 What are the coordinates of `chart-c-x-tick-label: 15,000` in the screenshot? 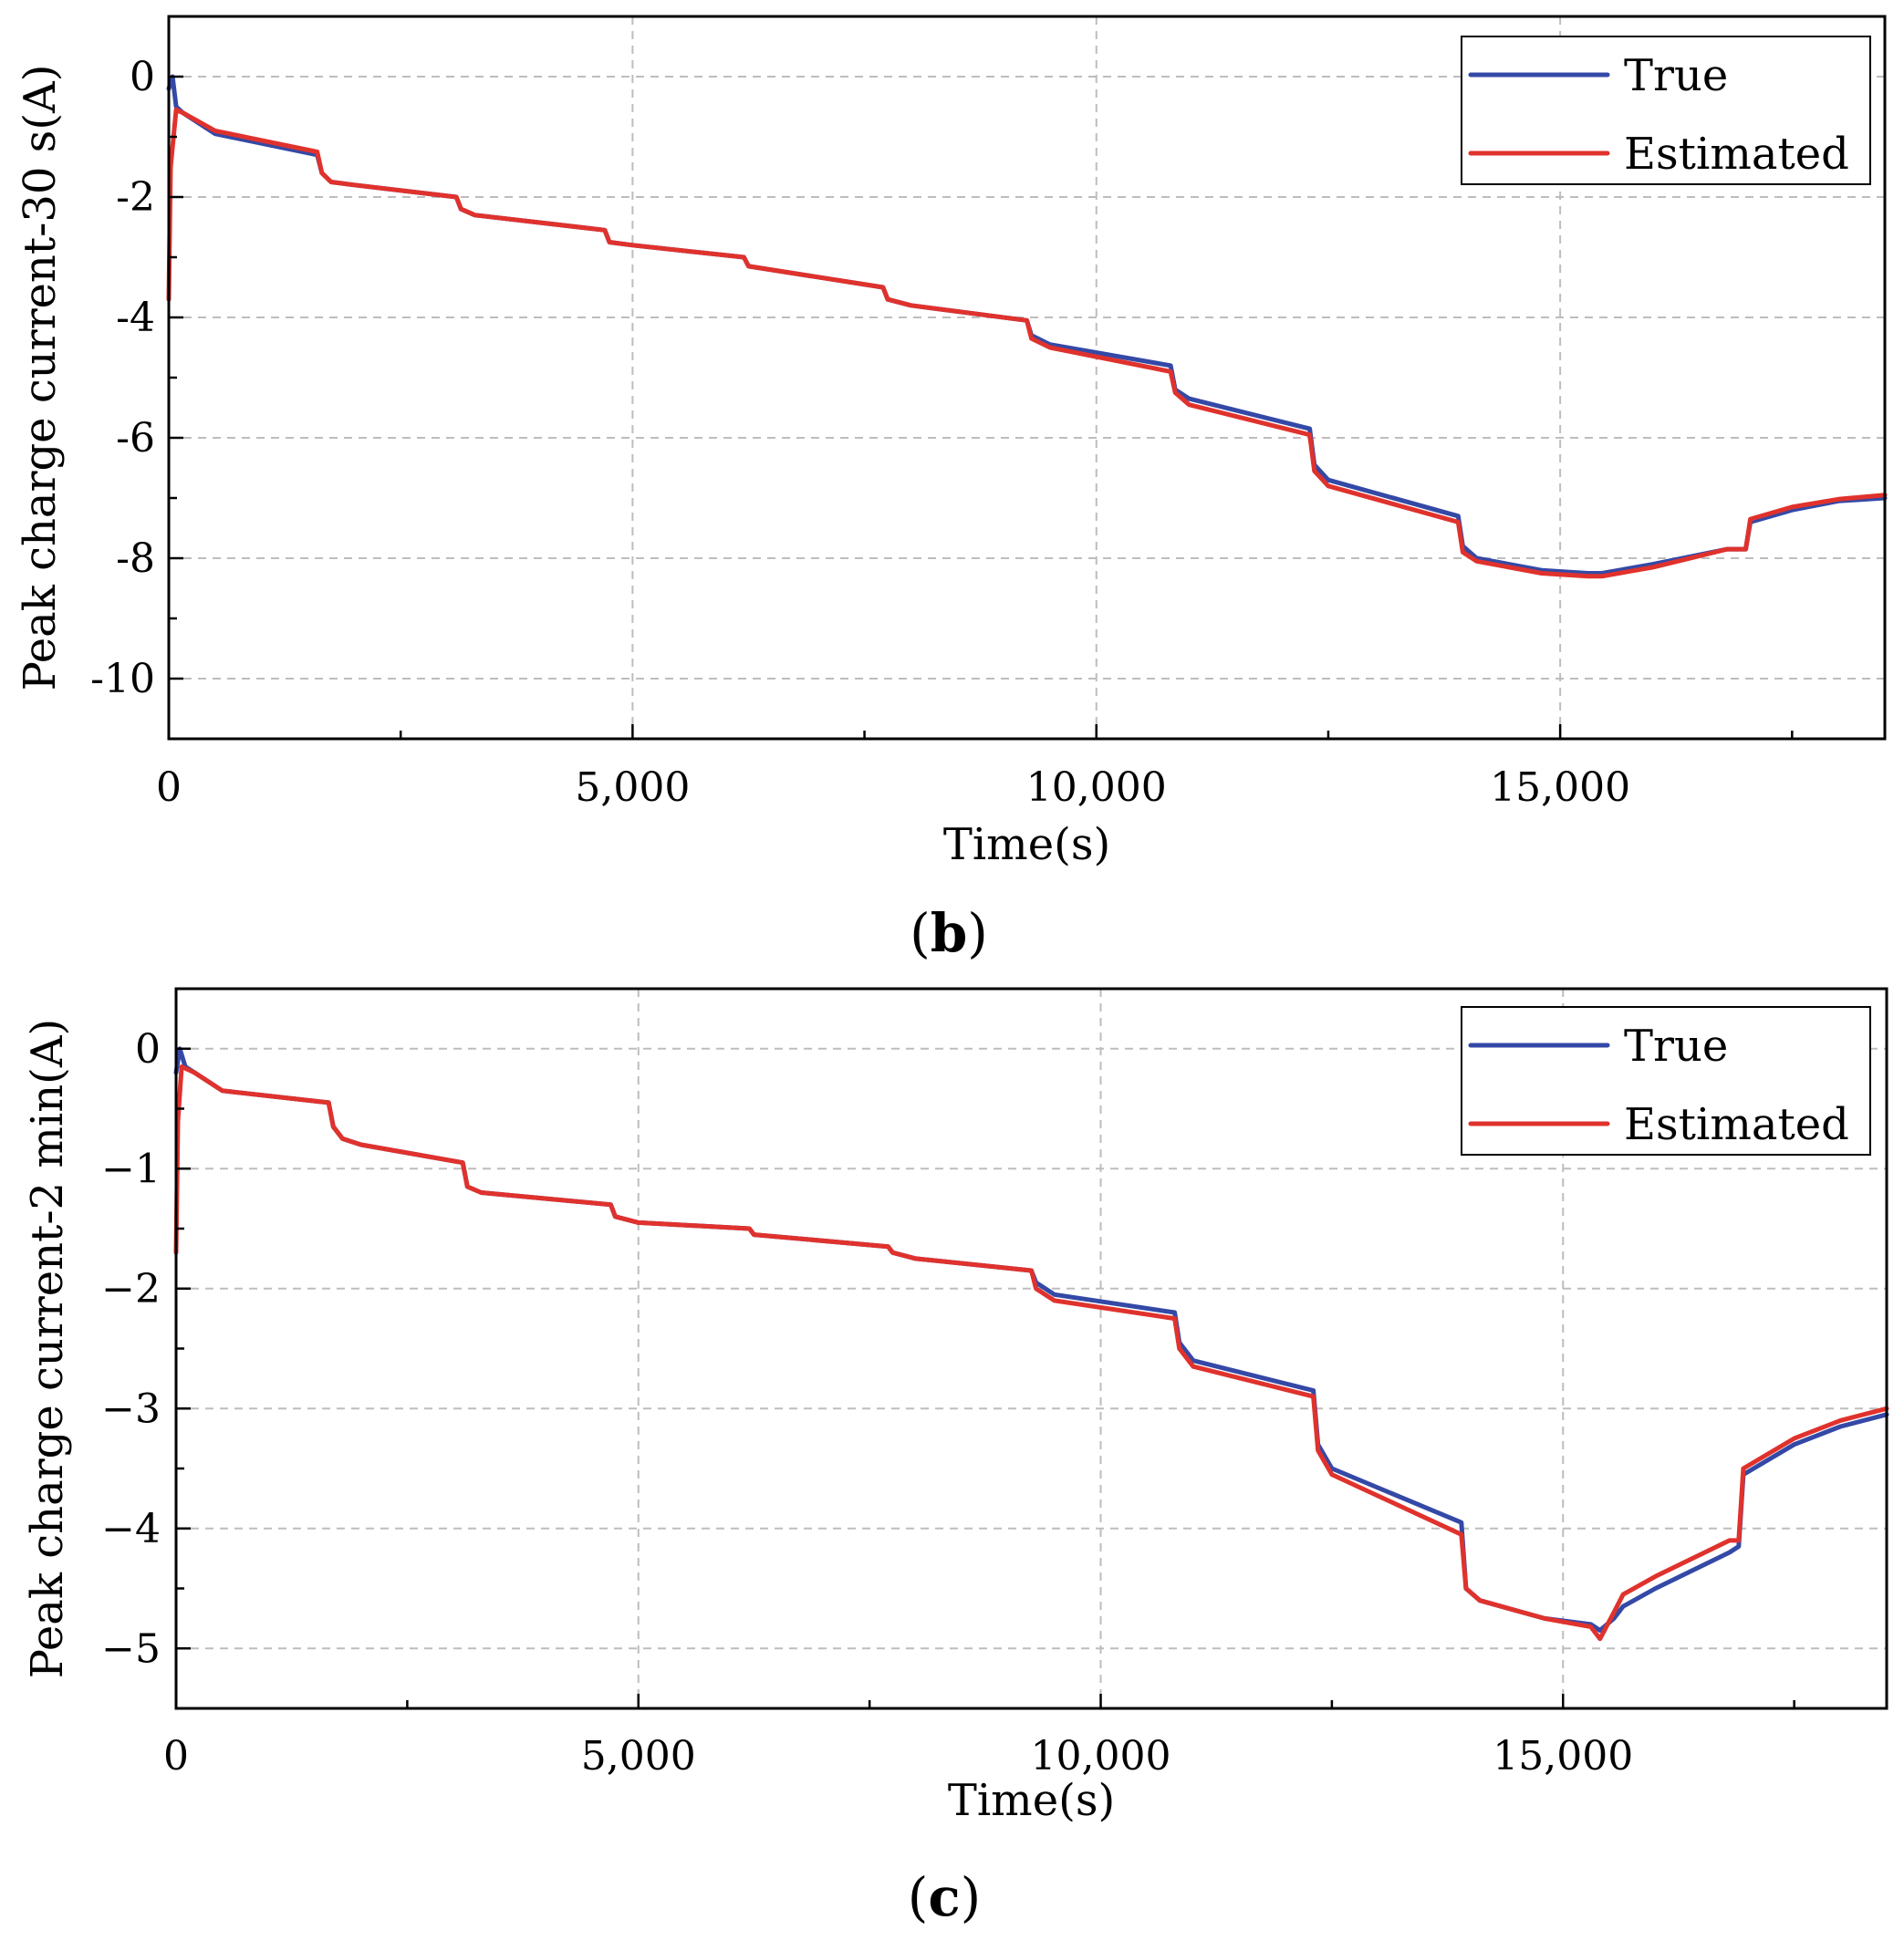 It's located at (1563, 1756).